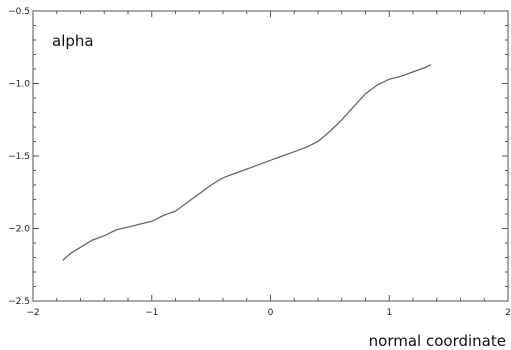 The height and width of the screenshot is (350, 511). What do you see at coordinates (389, 313) in the screenshot?
I see `x-tick-label: 1` at bounding box center [389, 313].